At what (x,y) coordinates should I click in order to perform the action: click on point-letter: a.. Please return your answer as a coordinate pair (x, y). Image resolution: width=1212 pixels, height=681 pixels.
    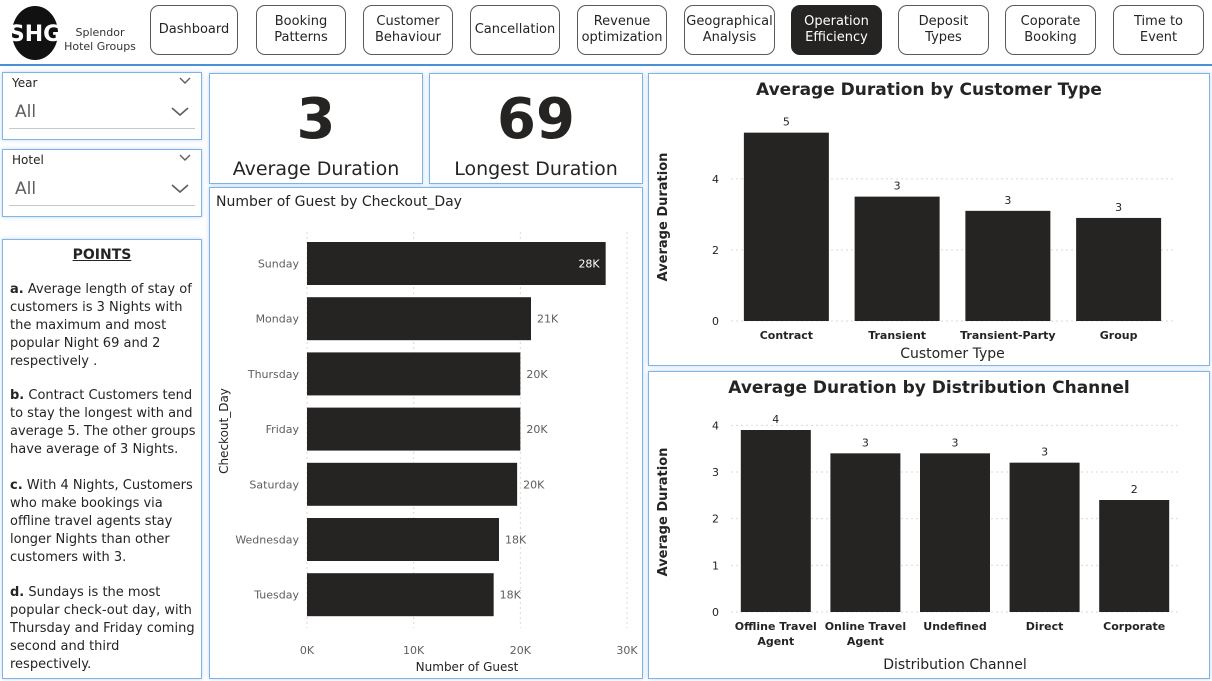
    Looking at the image, I should click on (17, 289).